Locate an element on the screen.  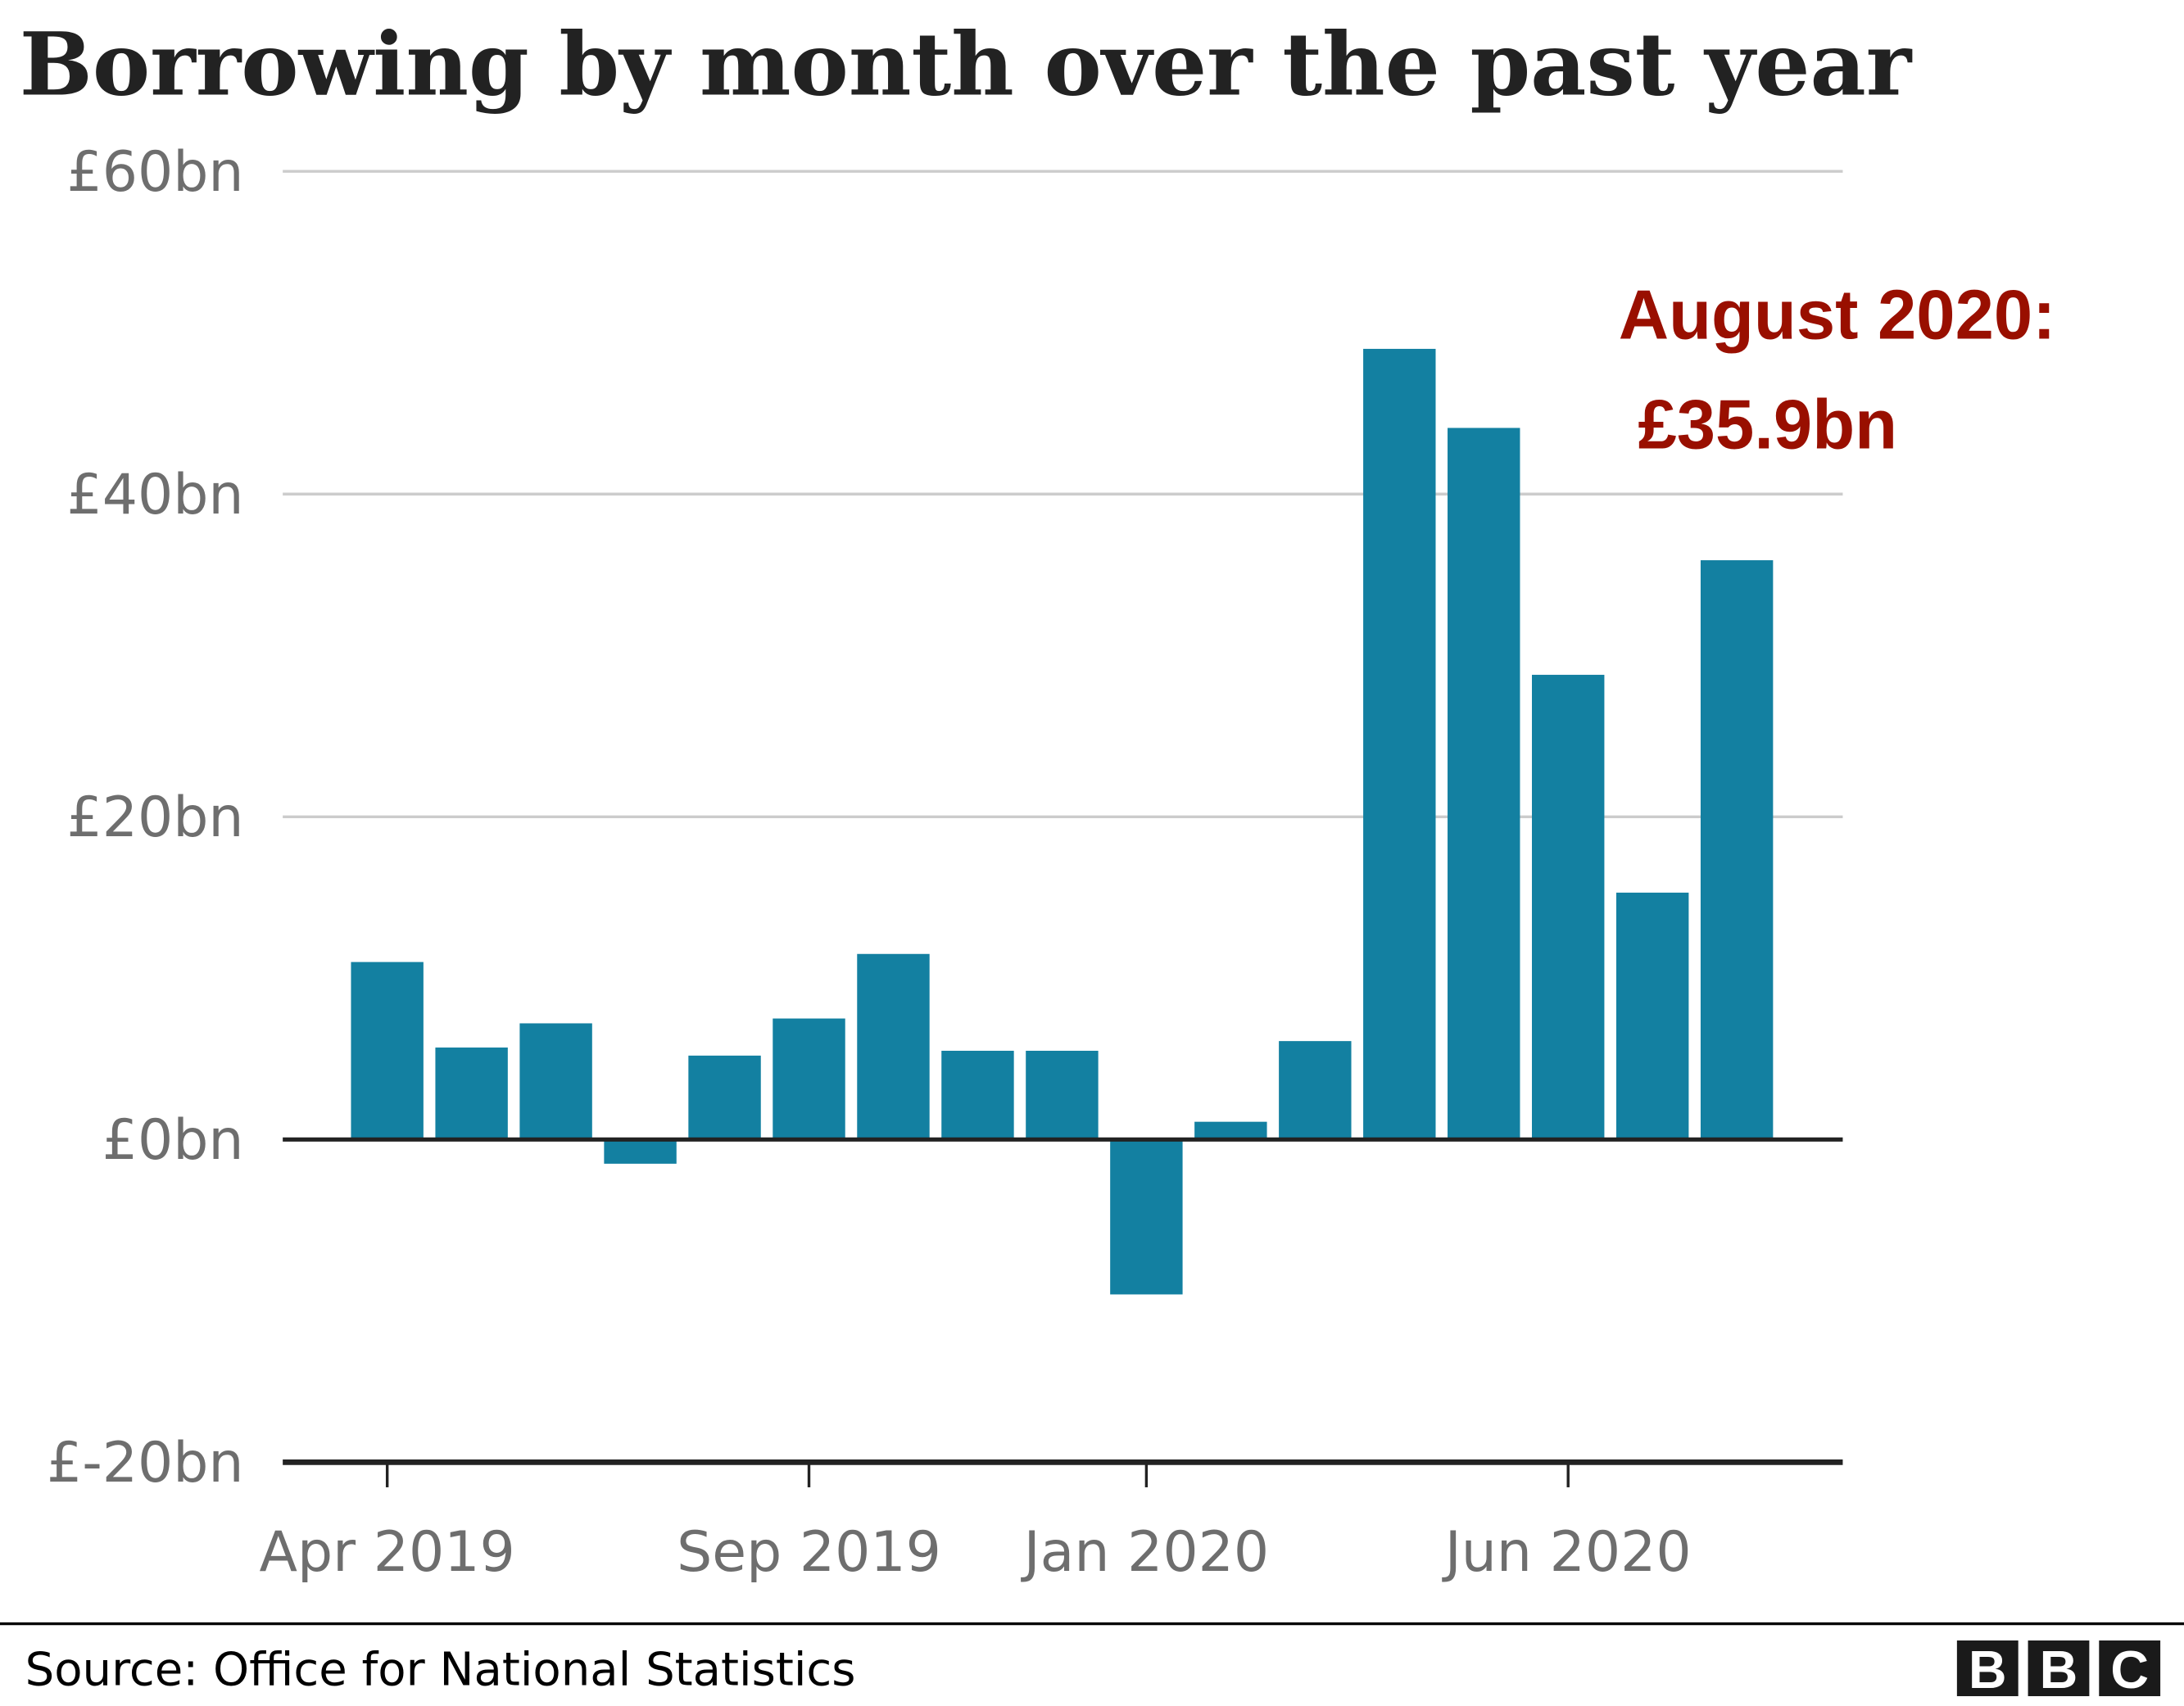
bar-may-2020 is located at coordinates (1484, 784).